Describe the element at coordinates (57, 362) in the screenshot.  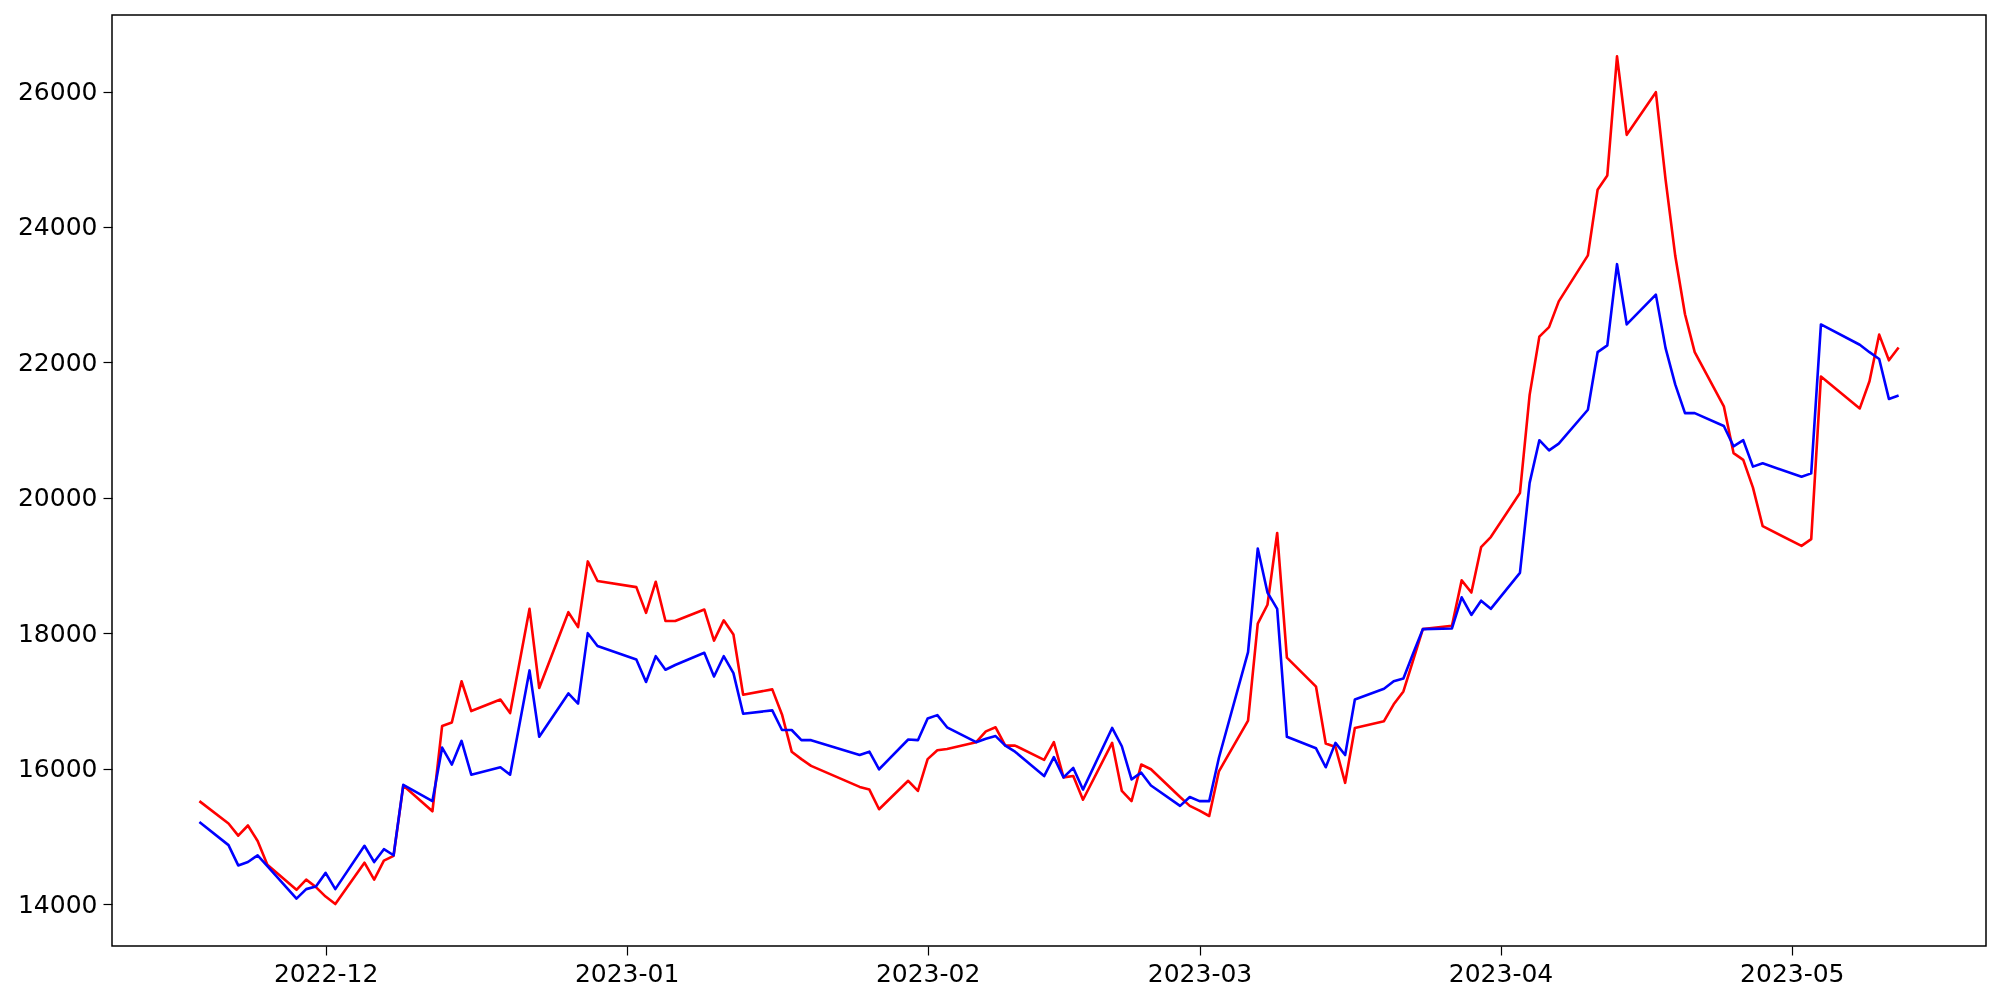
I see `y-tick-label: 22000` at that location.